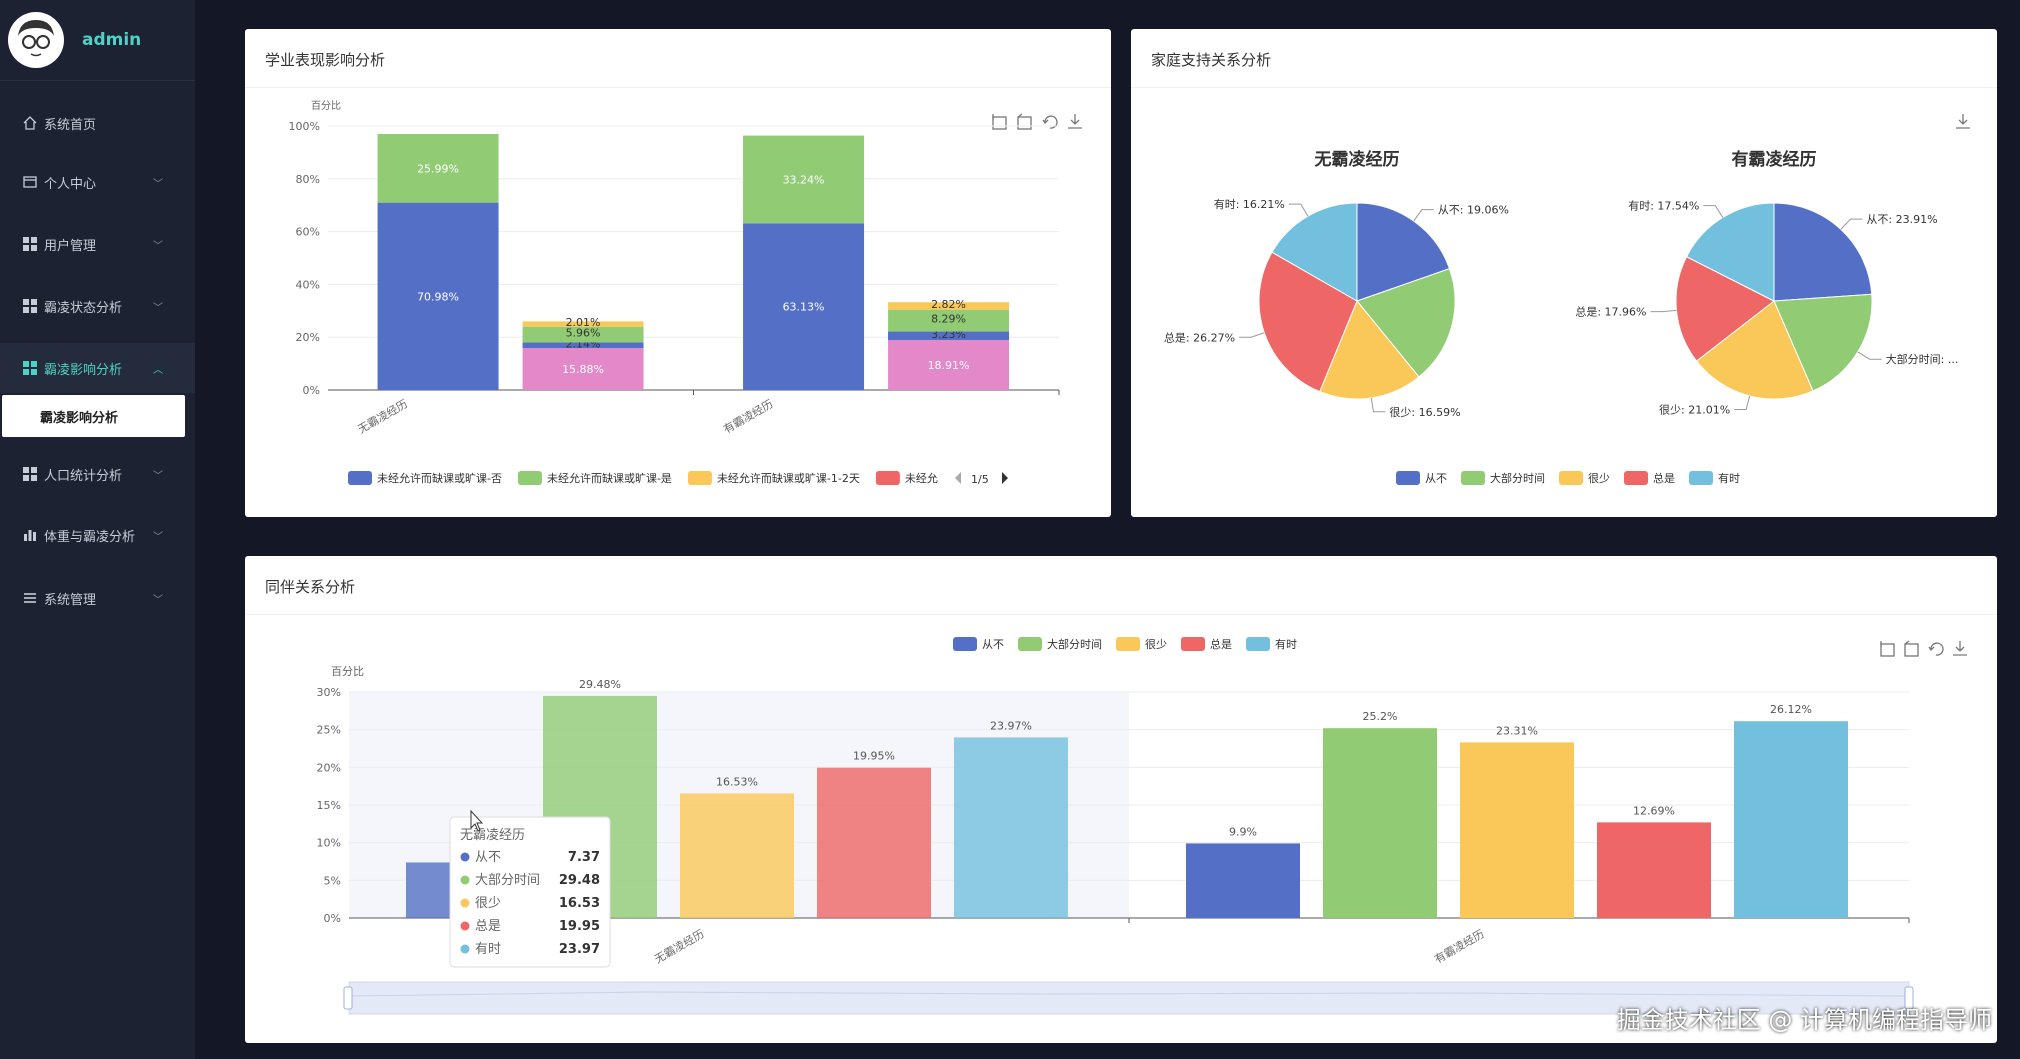 This screenshot has height=1059, width=2020. Describe the element at coordinates (1663, 206) in the screenshot. I see `slice-label: 有时: 17.54%` at that location.